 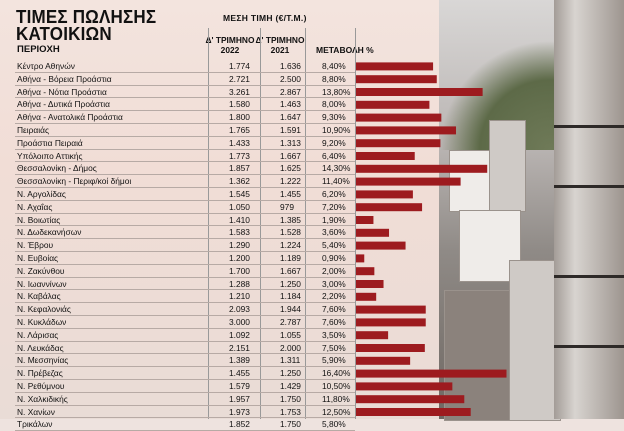 I want to click on change-value: 10,50%, so click(x=336, y=385).